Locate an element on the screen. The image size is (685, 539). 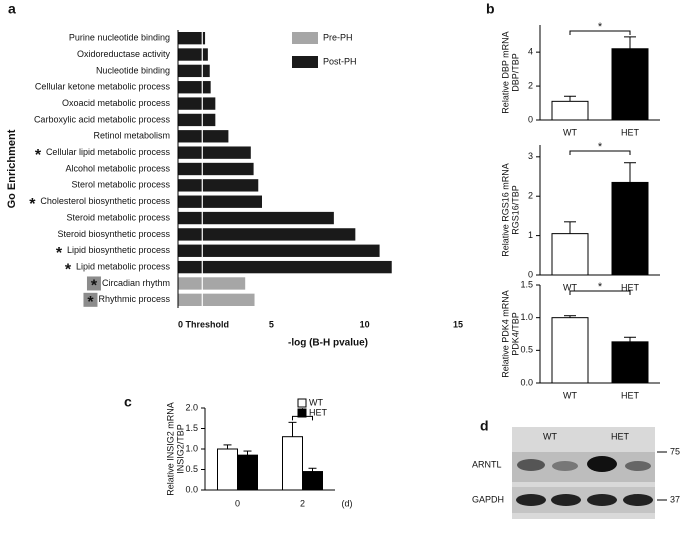
y-tick-label: Steroid metabolic process is located at coordinates (118, 217).